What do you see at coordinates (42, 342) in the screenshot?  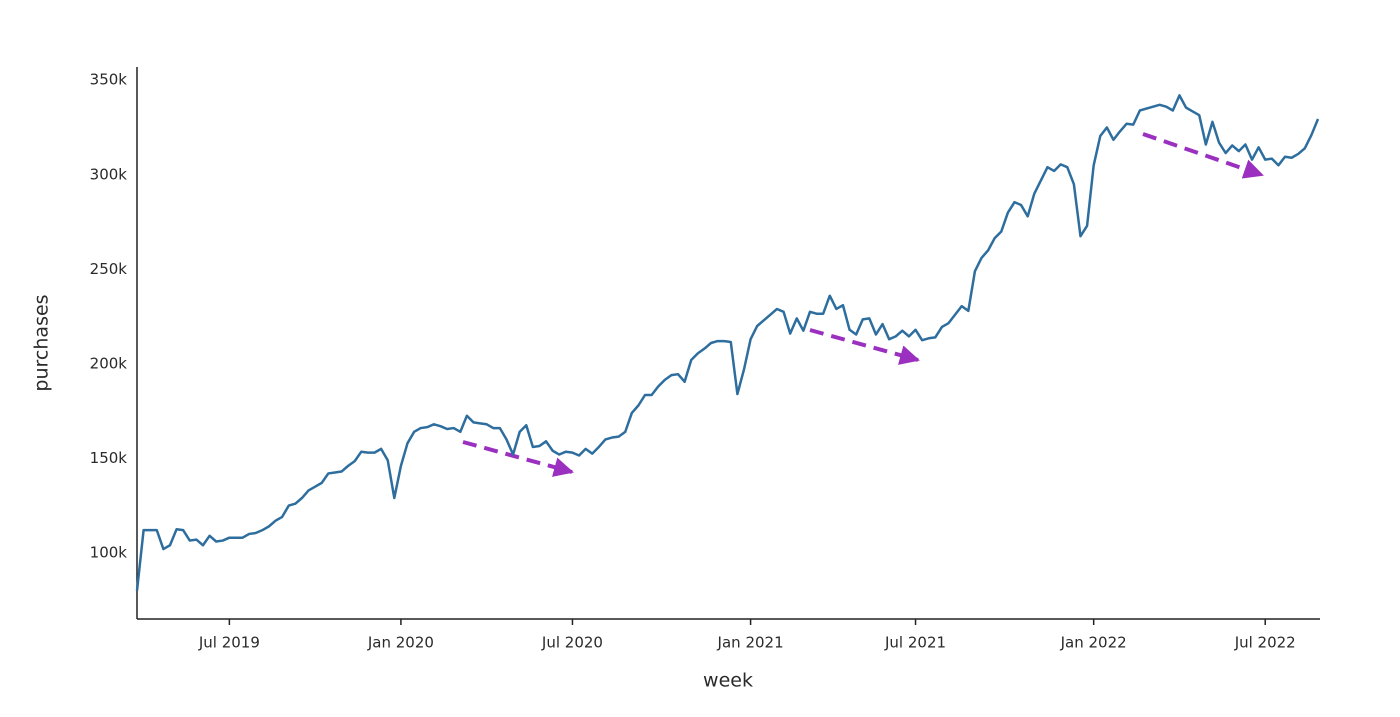 I see `y-axis-title: purchases` at bounding box center [42, 342].